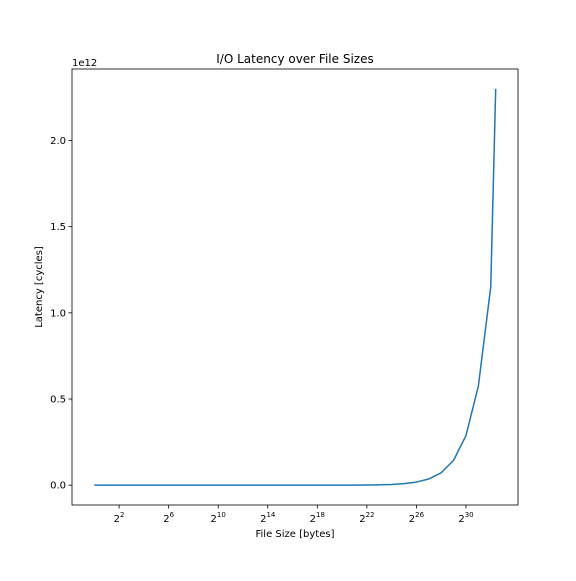 This screenshot has width=576, height=581. What do you see at coordinates (58, 227) in the screenshot?
I see `y-tick-label: 1.5` at bounding box center [58, 227].